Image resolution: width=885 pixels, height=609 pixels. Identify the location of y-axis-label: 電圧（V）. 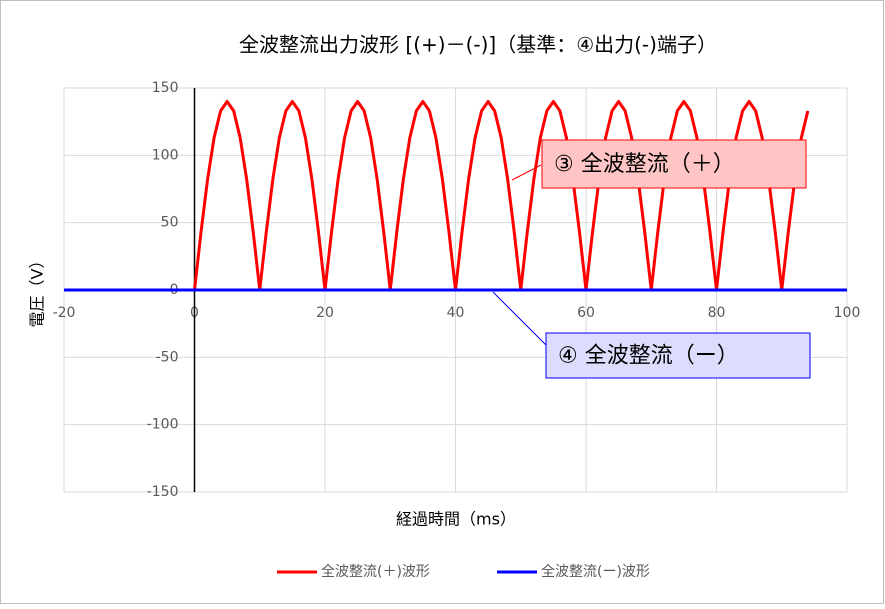
(37, 290).